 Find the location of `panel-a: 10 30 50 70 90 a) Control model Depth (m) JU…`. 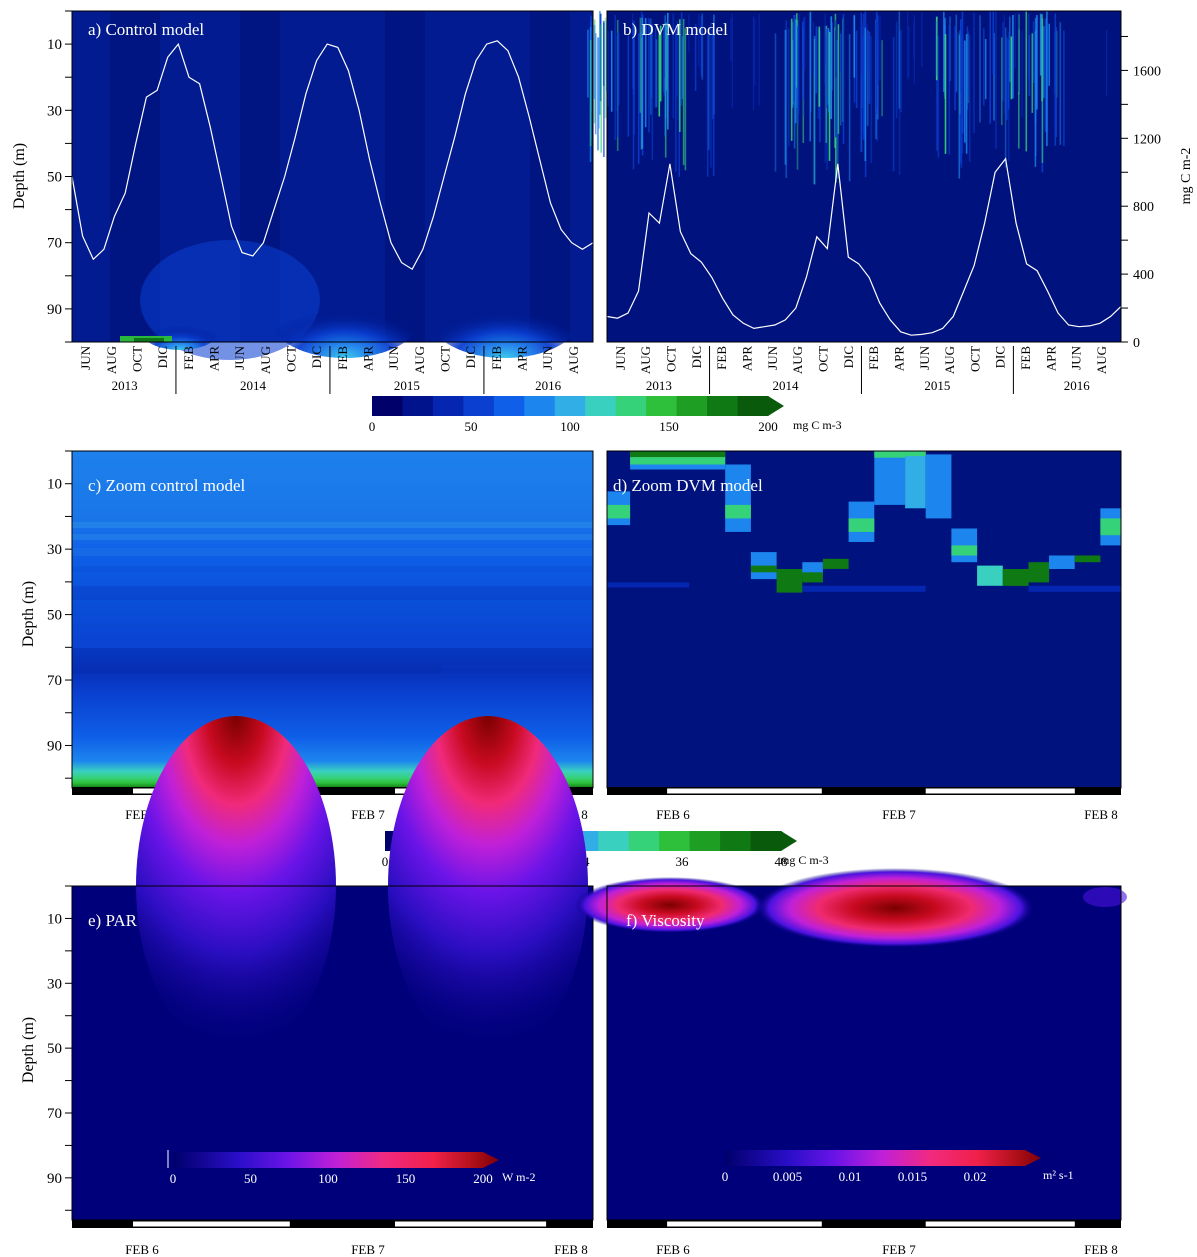

panel-a: 10 30 50 70 90 a) Control model Depth (m) JU… is located at coordinates (302, 202).